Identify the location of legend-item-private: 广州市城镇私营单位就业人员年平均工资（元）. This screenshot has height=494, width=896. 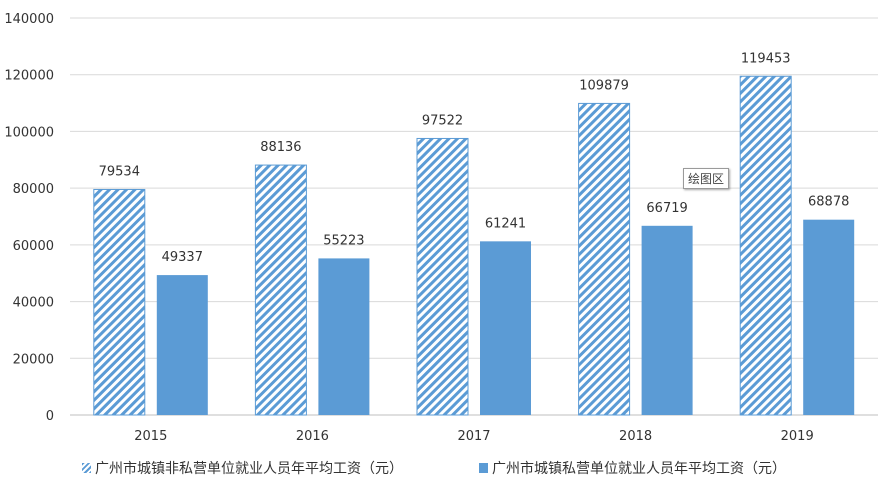
(632, 468).